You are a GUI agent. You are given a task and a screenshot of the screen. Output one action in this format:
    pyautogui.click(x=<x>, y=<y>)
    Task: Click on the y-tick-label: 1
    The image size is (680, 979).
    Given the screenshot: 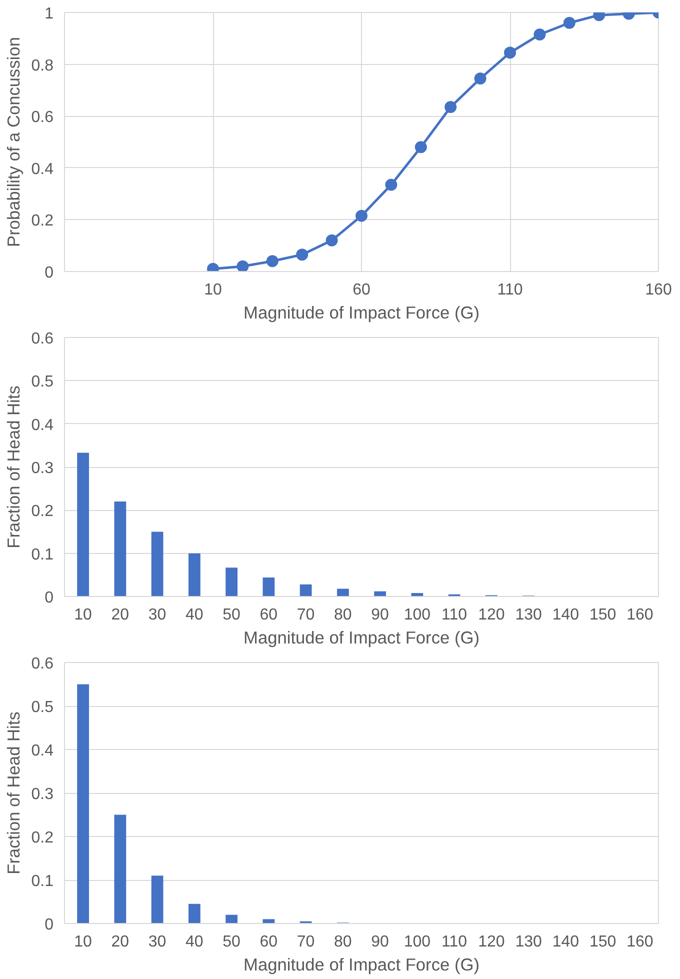 What is the action you would take?
    pyautogui.click(x=49, y=14)
    